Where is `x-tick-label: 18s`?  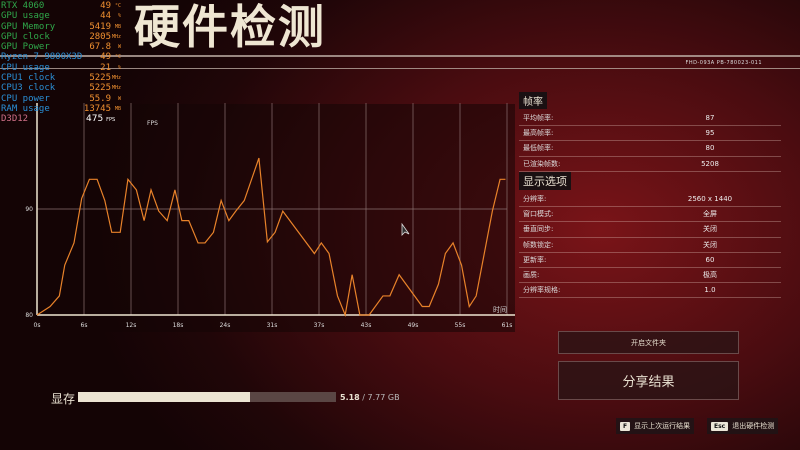
x-tick-label: 18s is located at coordinates (178, 325).